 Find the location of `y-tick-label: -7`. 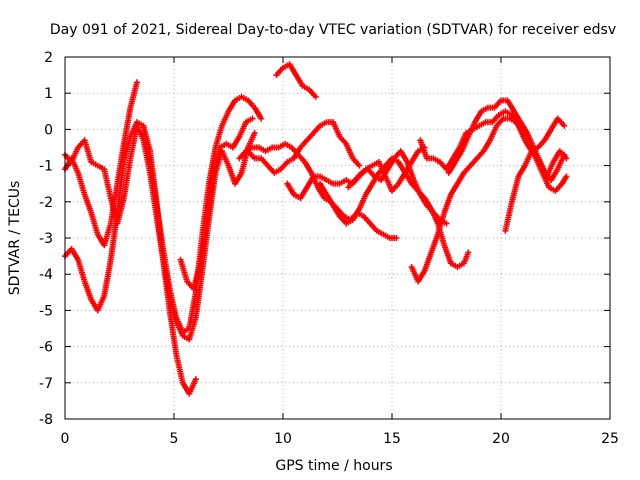

y-tick-label: -7 is located at coordinates (46, 384).